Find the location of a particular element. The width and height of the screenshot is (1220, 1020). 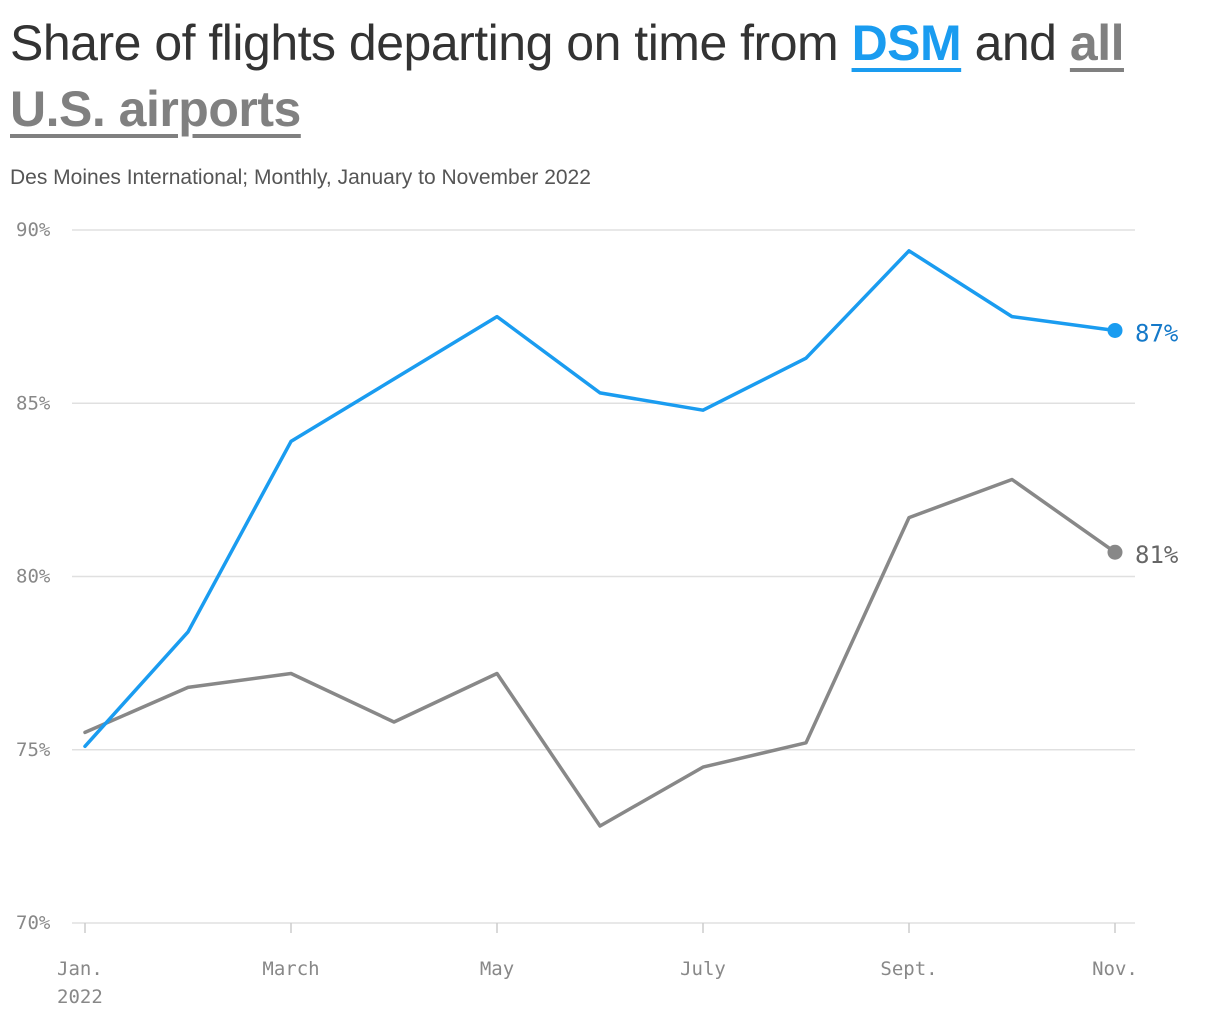

end-label-dsm: 87% is located at coordinates (1157, 333).